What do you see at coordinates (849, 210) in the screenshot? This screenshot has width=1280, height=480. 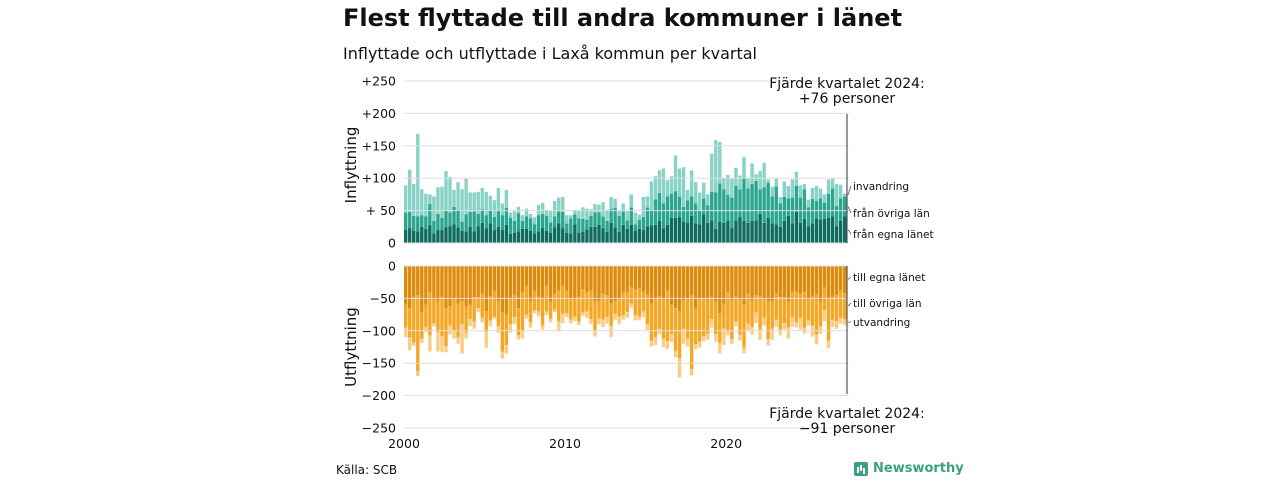 I see `inflow-series-label-leader` at bounding box center [849, 210].